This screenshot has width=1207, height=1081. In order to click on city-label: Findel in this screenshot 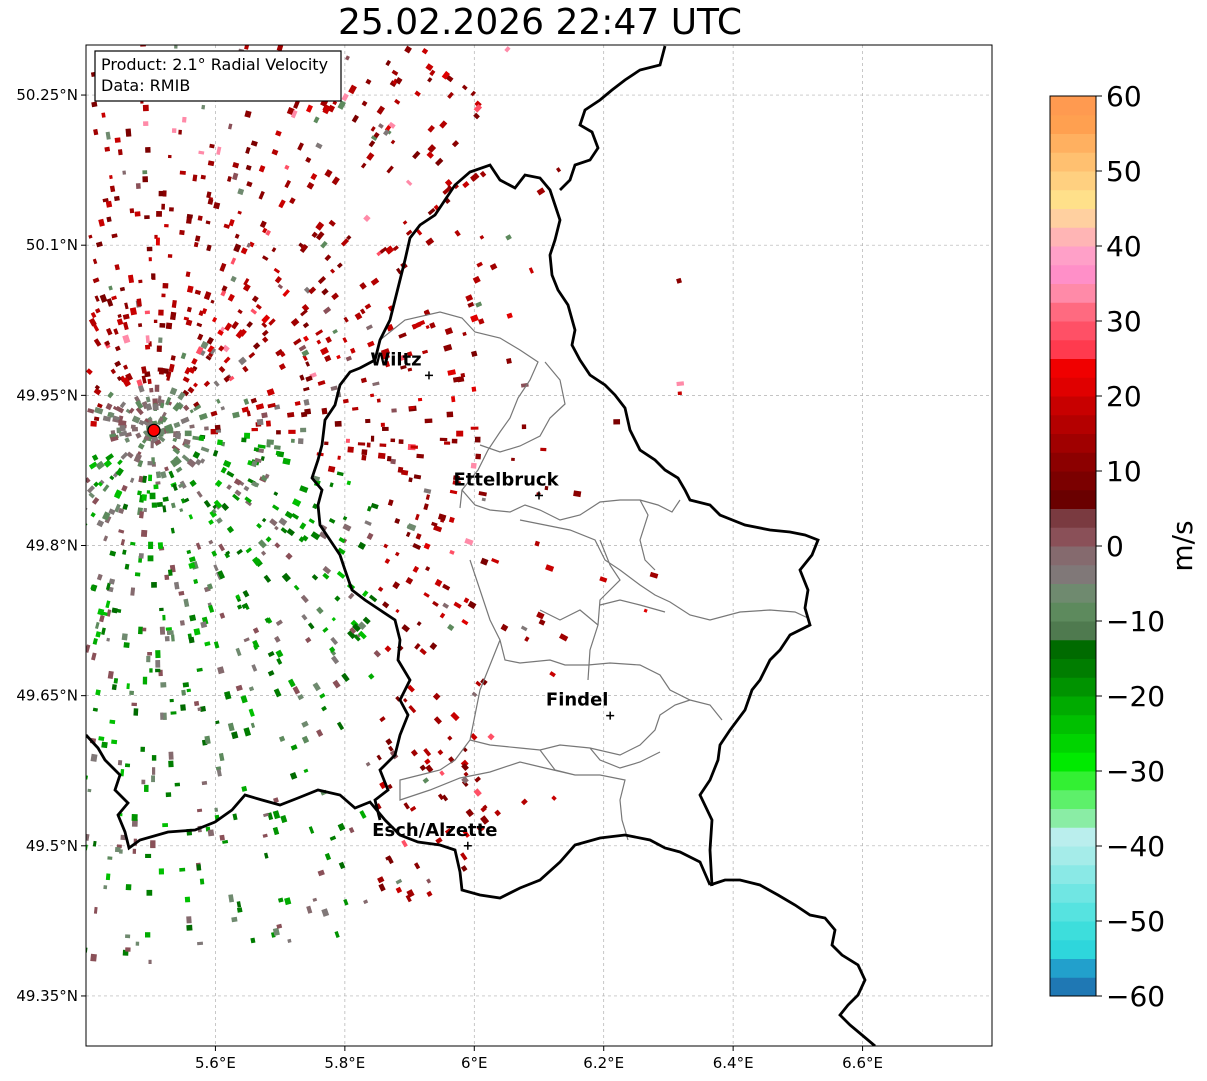, I will do `click(577, 700)`.